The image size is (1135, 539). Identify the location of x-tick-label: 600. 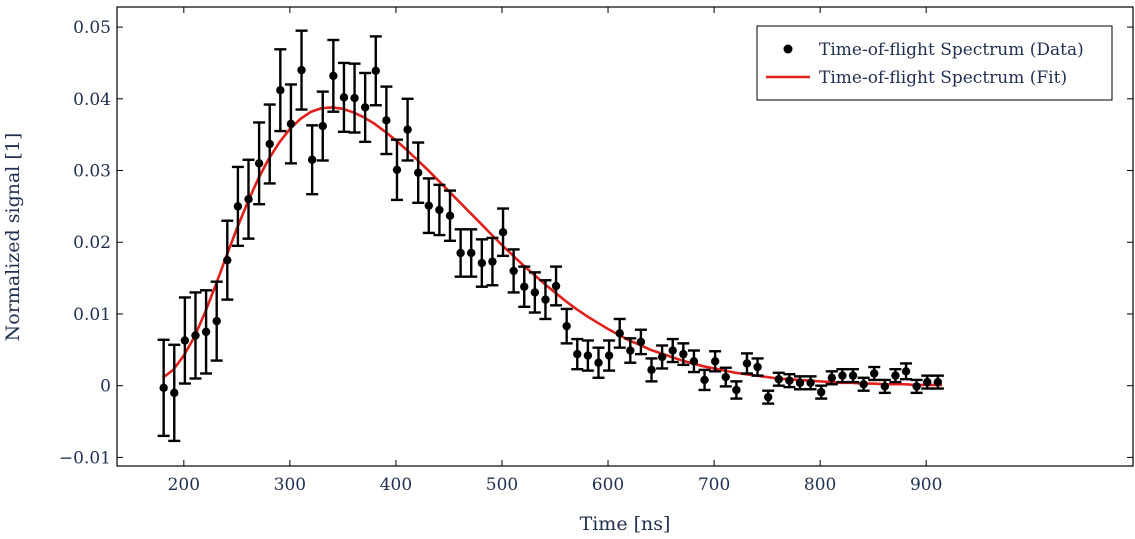
(608, 485).